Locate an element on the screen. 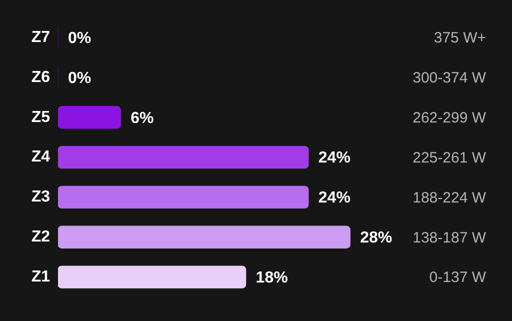  text: 0-137 W is located at coordinates (458, 277).